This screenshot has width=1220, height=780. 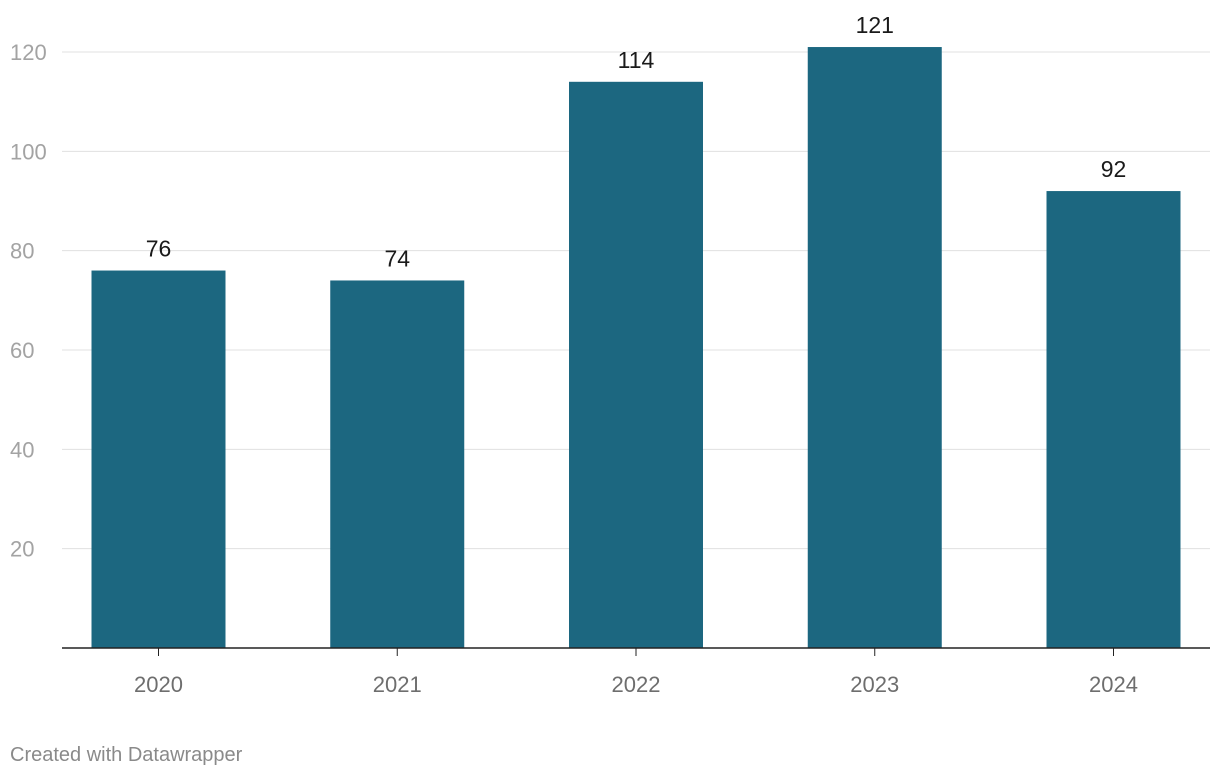 I want to click on y-tick-label: 40, so click(x=22, y=449).